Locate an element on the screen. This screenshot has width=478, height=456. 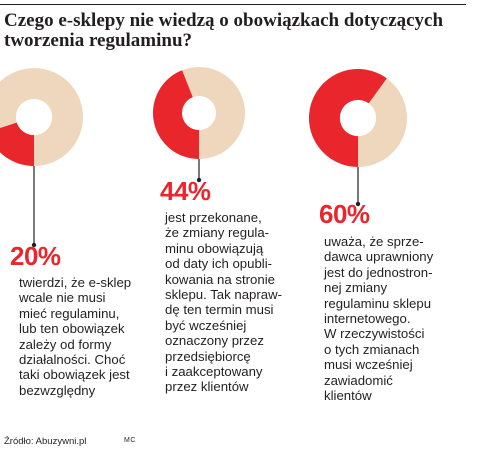
percentage-label-2: 44% is located at coordinates (185, 191).